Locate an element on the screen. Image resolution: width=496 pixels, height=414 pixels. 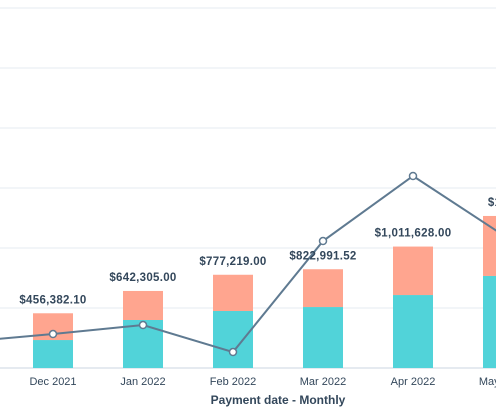
total-label: $1,27 is located at coordinates (492, 203).